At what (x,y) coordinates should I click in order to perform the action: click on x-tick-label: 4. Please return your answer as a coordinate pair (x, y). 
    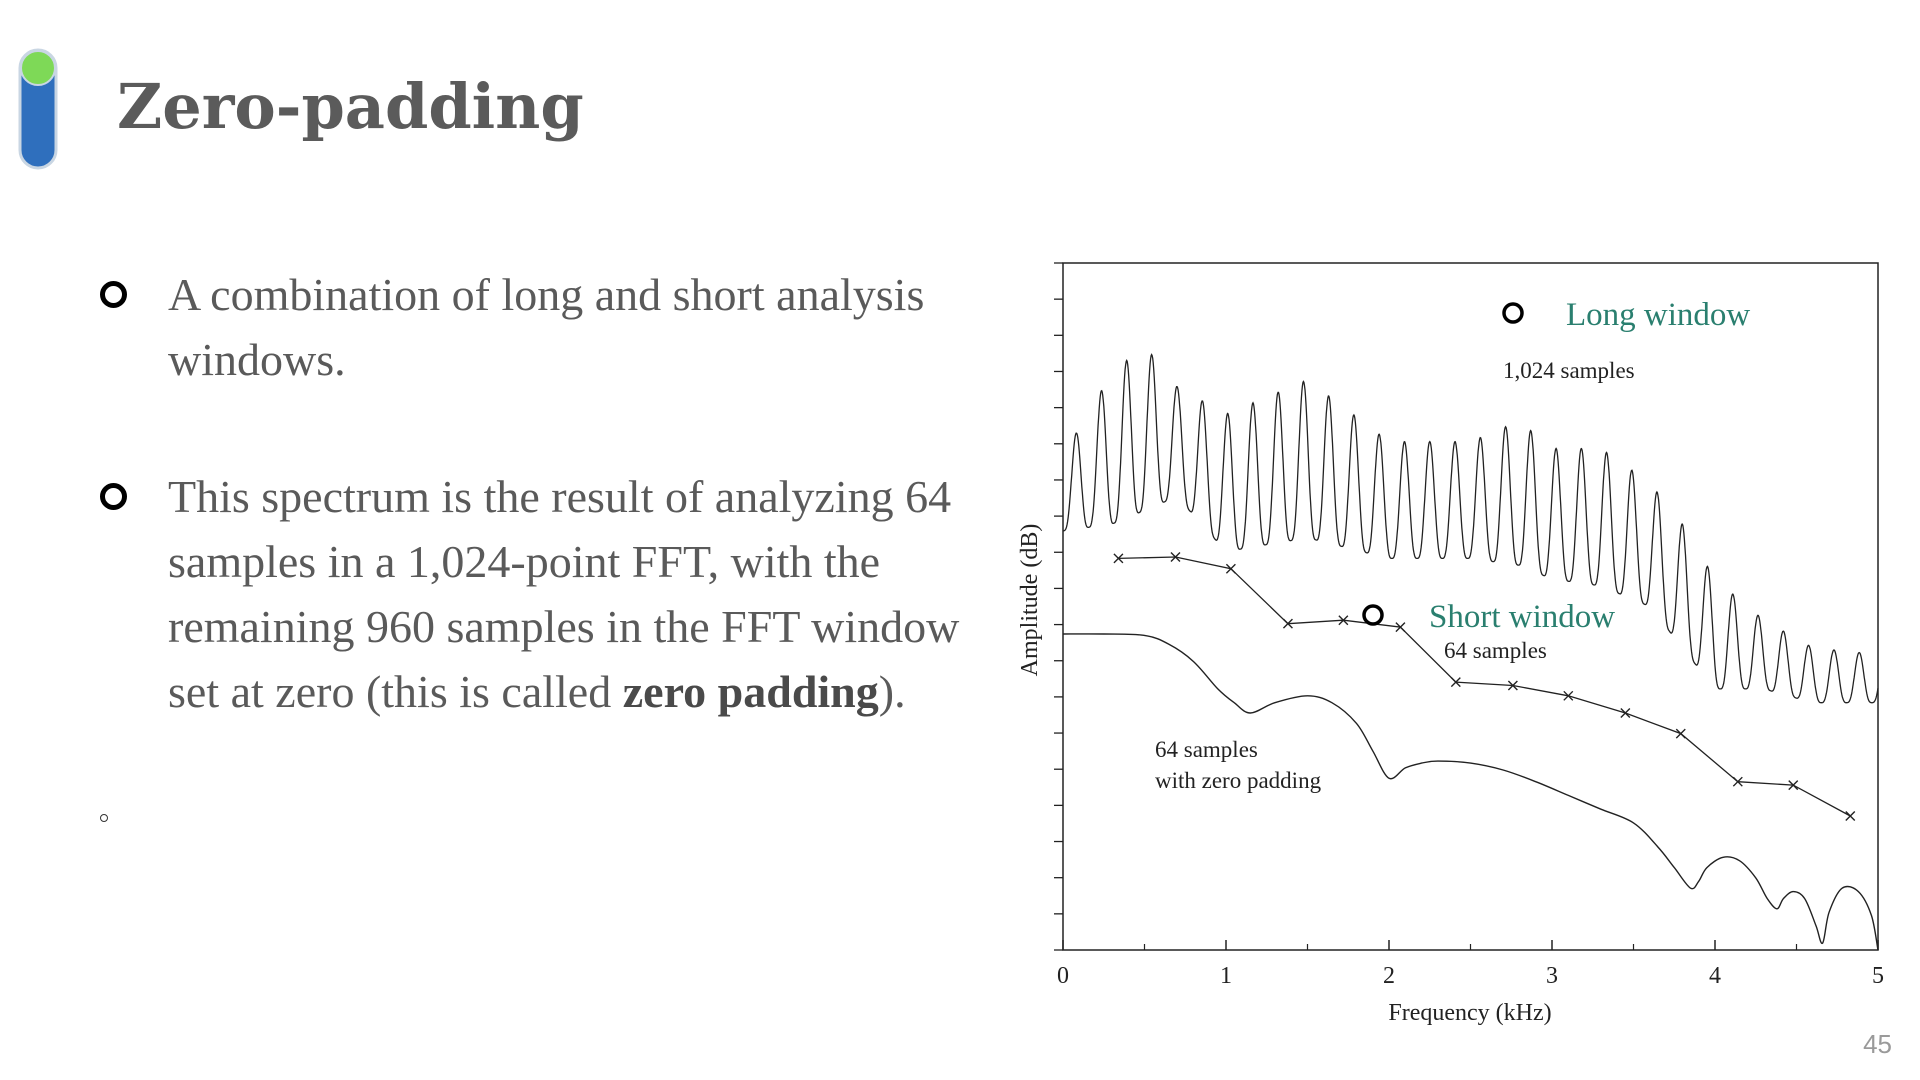
    Looking at the image, I should click on (1715, 976).